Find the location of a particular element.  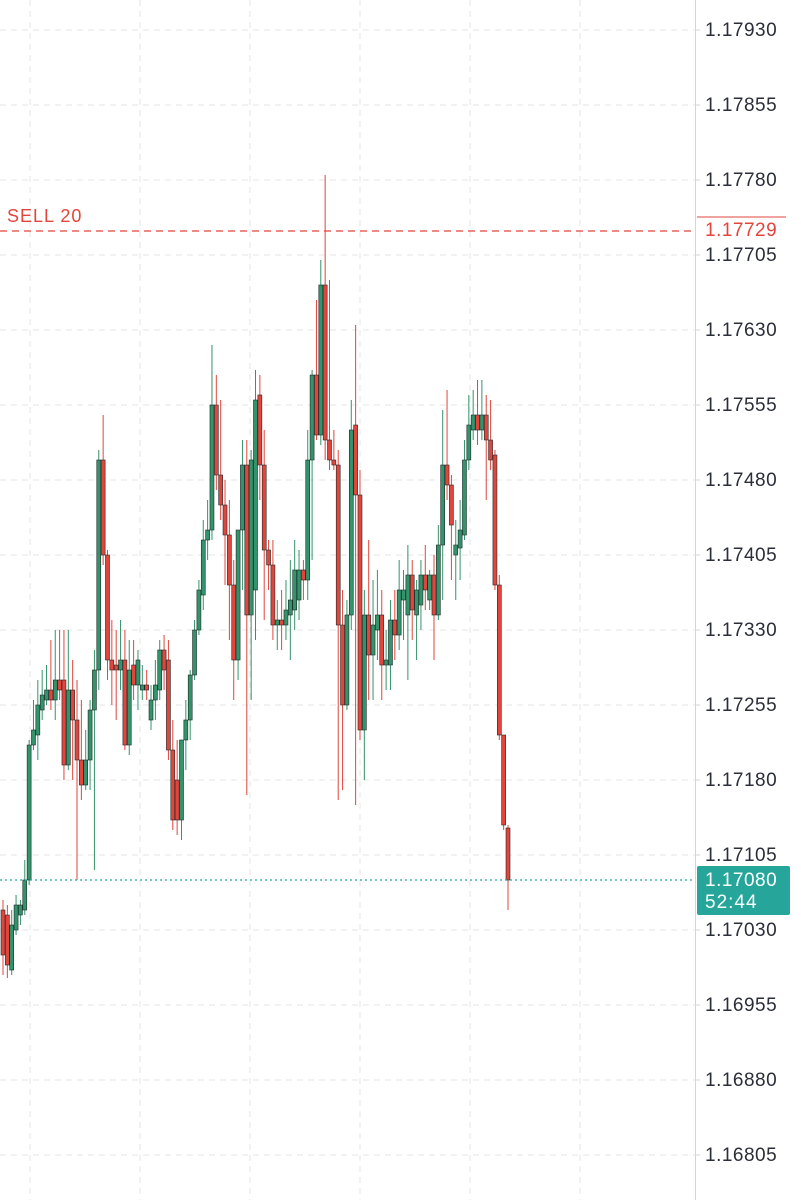

y-tick-label: 1.16880 is located at coordinates (741, 1080).